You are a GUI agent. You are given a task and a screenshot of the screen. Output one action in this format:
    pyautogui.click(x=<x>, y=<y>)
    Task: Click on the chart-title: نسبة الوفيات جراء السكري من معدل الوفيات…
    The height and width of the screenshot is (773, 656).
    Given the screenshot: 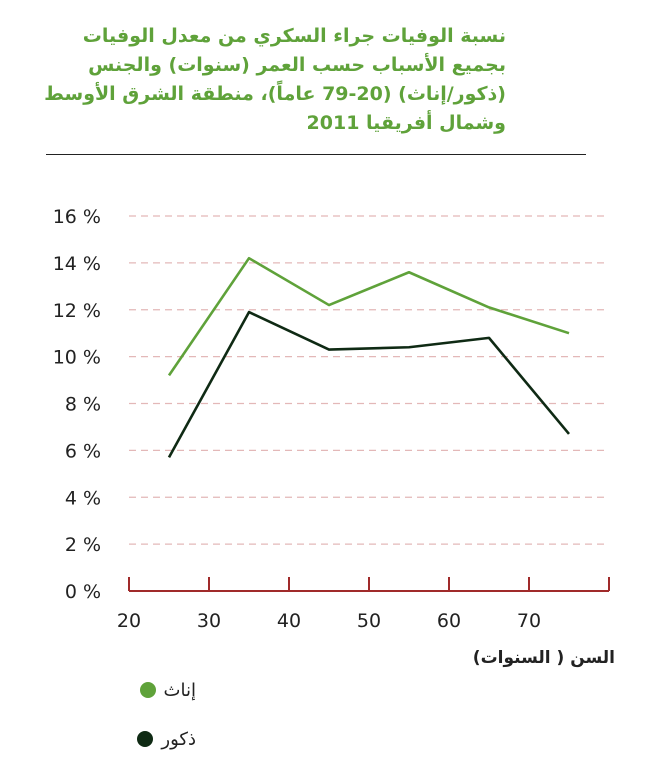 What is the action you would take?
    pyautogui.click(x=275, y=79)
    